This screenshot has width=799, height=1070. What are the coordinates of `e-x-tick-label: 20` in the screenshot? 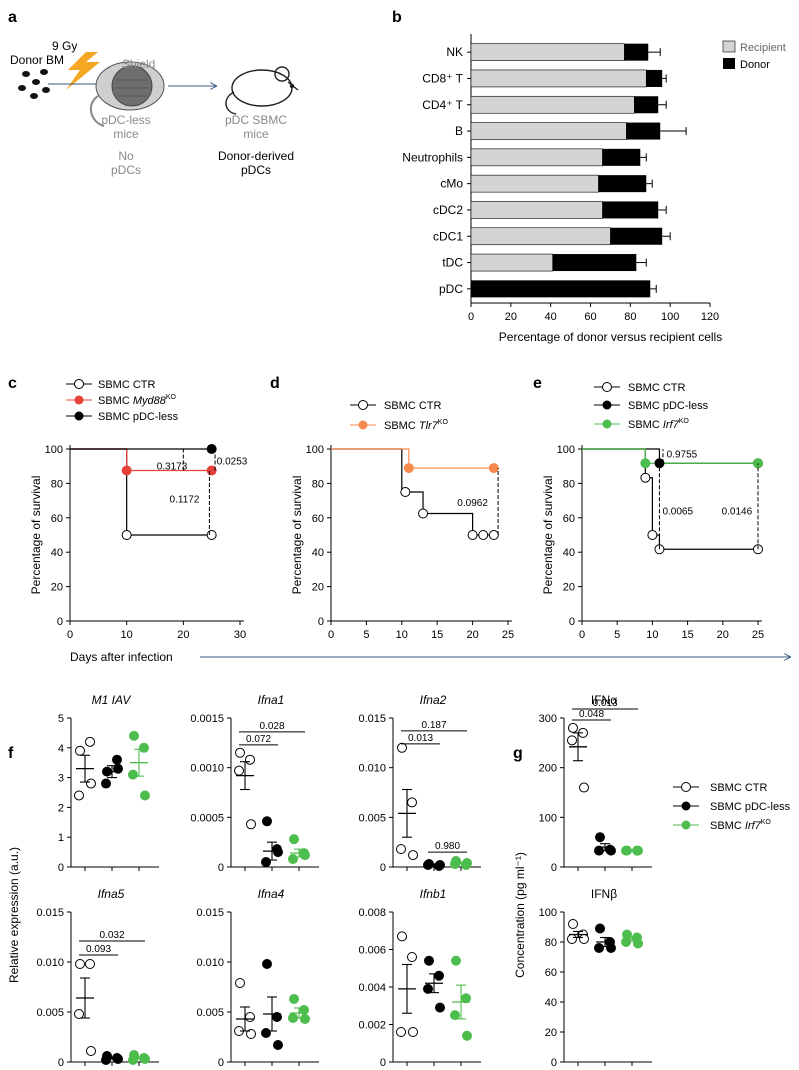 It's located at (723, 635).